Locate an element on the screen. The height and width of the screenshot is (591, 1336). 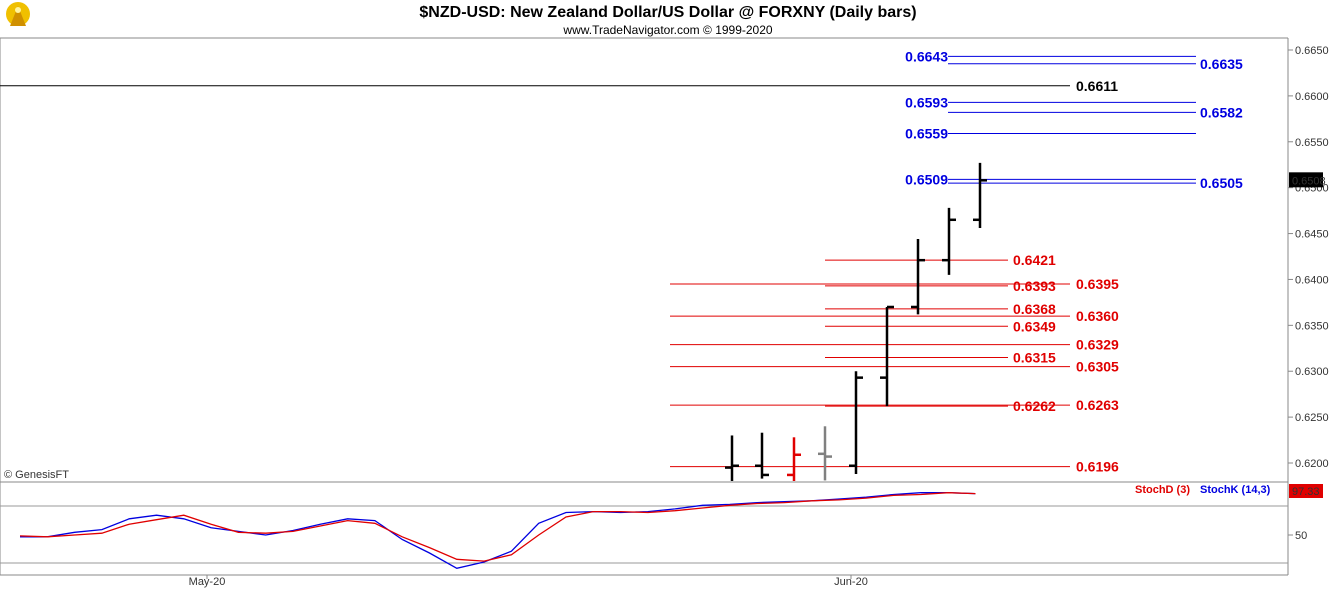
level-label: 0.6315 is located at coordinates (1034, 357).